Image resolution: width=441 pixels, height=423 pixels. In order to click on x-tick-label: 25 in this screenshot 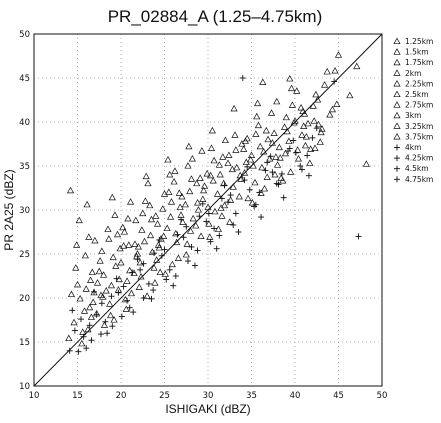, I will do `click(164, 396)`.